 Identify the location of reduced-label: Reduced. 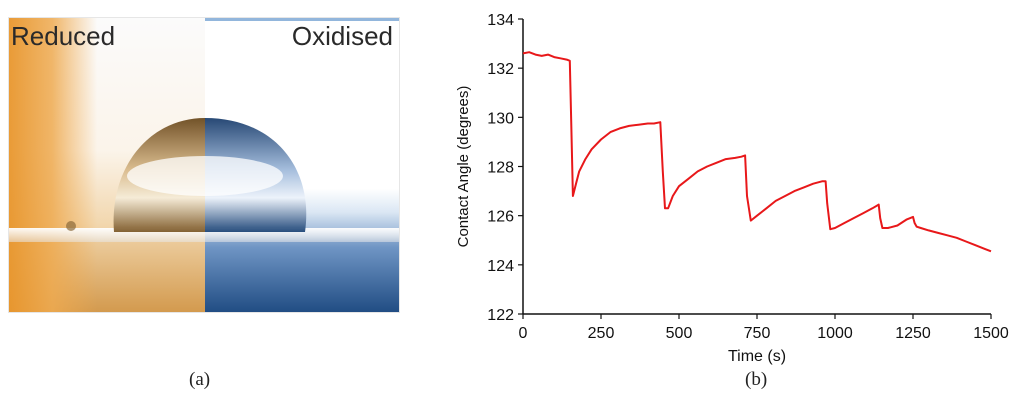
(63, 36).